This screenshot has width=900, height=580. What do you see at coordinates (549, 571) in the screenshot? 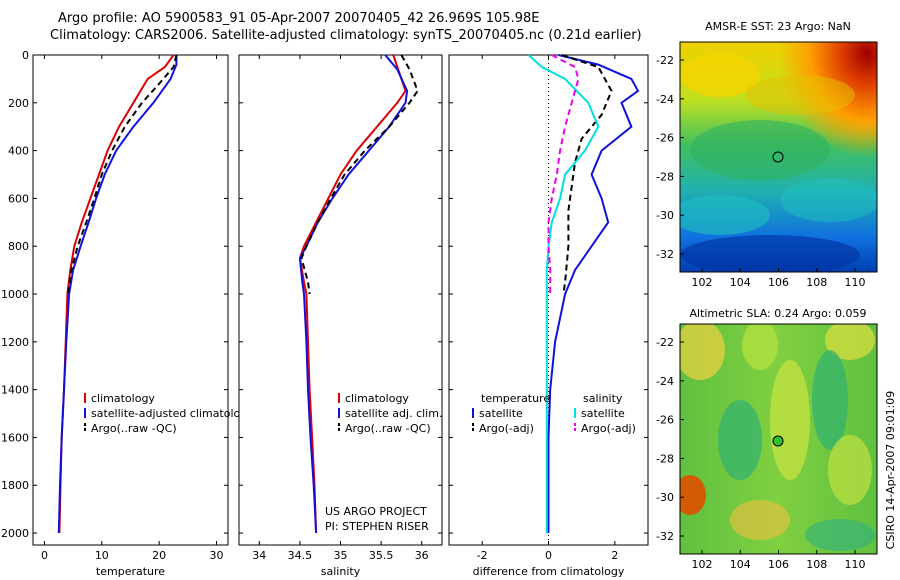
I see `x-axis-label: difference from climatology` at bounding box center [549, 571].